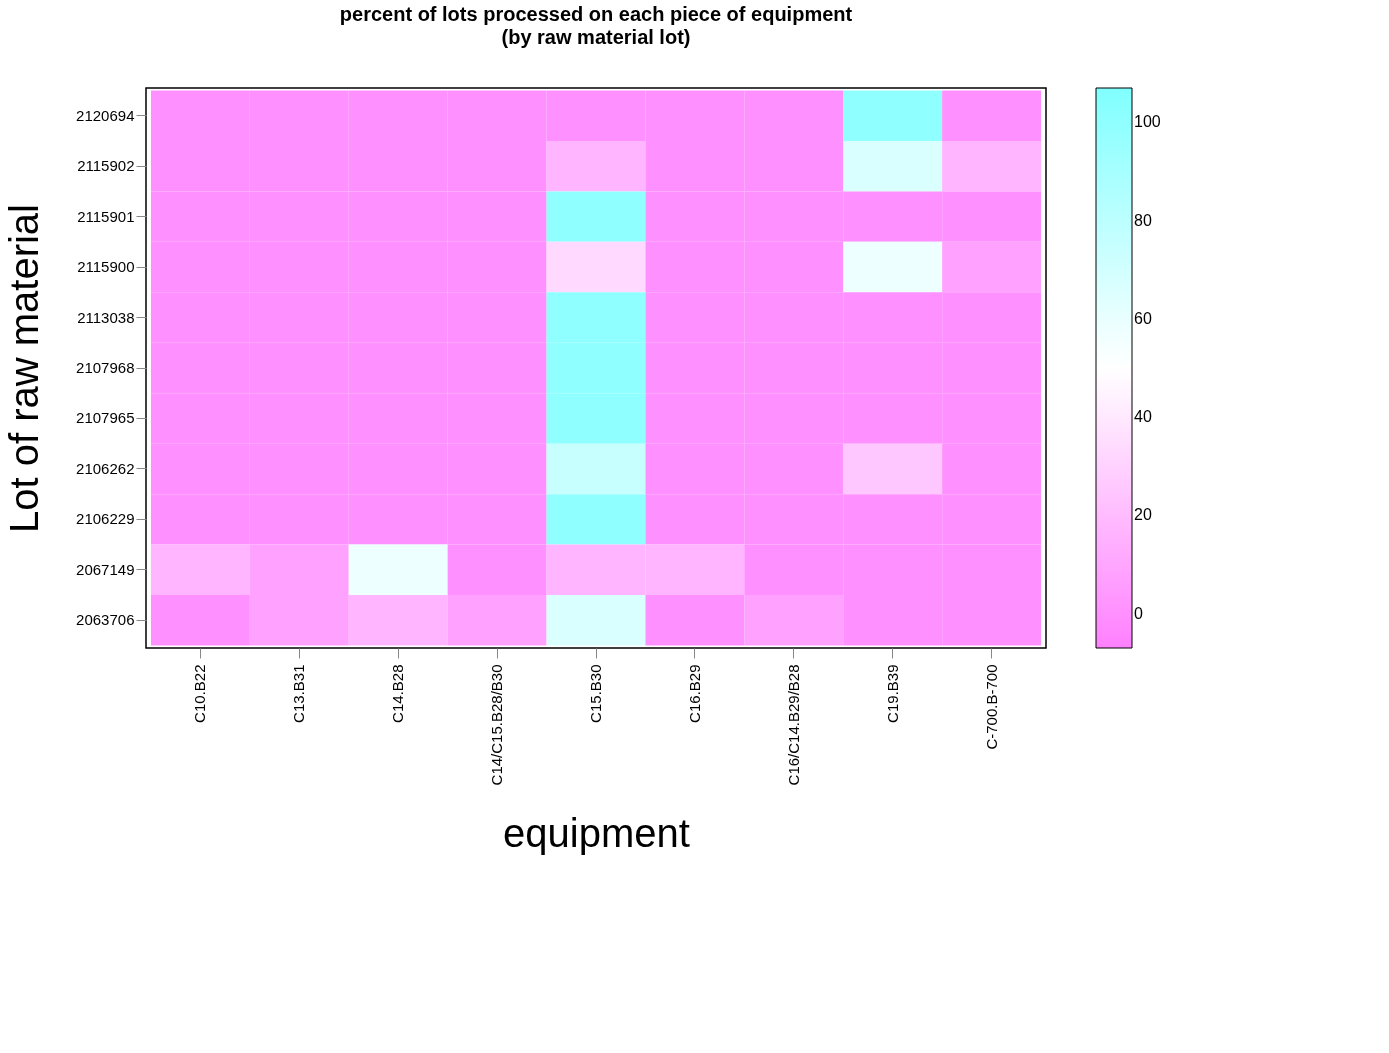 Image resolution: width=1389 pixels, height=1053 pixels. I want to click on x-tick-label: C16.B29, so click(694, 693).